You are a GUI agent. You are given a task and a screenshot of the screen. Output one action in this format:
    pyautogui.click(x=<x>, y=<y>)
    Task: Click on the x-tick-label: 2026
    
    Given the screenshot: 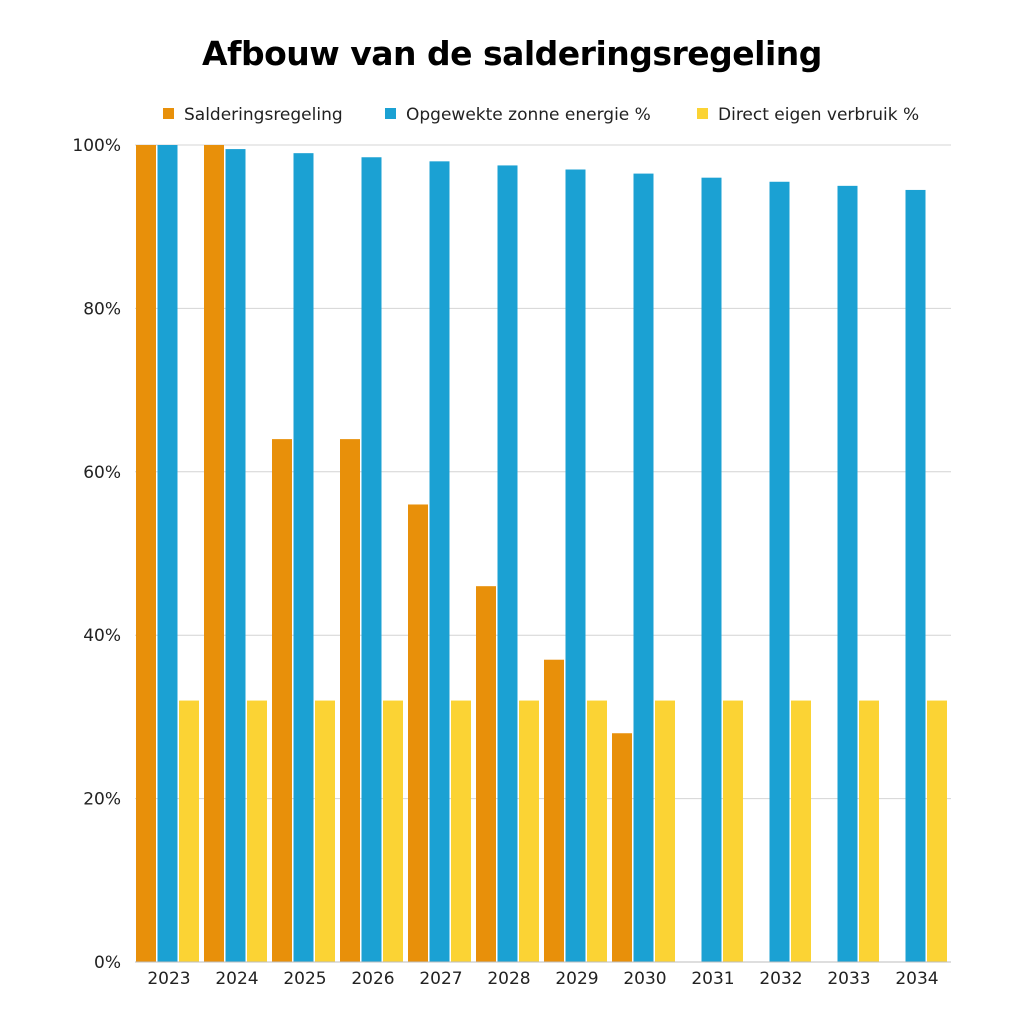 What is the action you would take?
    pyautogui.click(x=372, y=979)
    